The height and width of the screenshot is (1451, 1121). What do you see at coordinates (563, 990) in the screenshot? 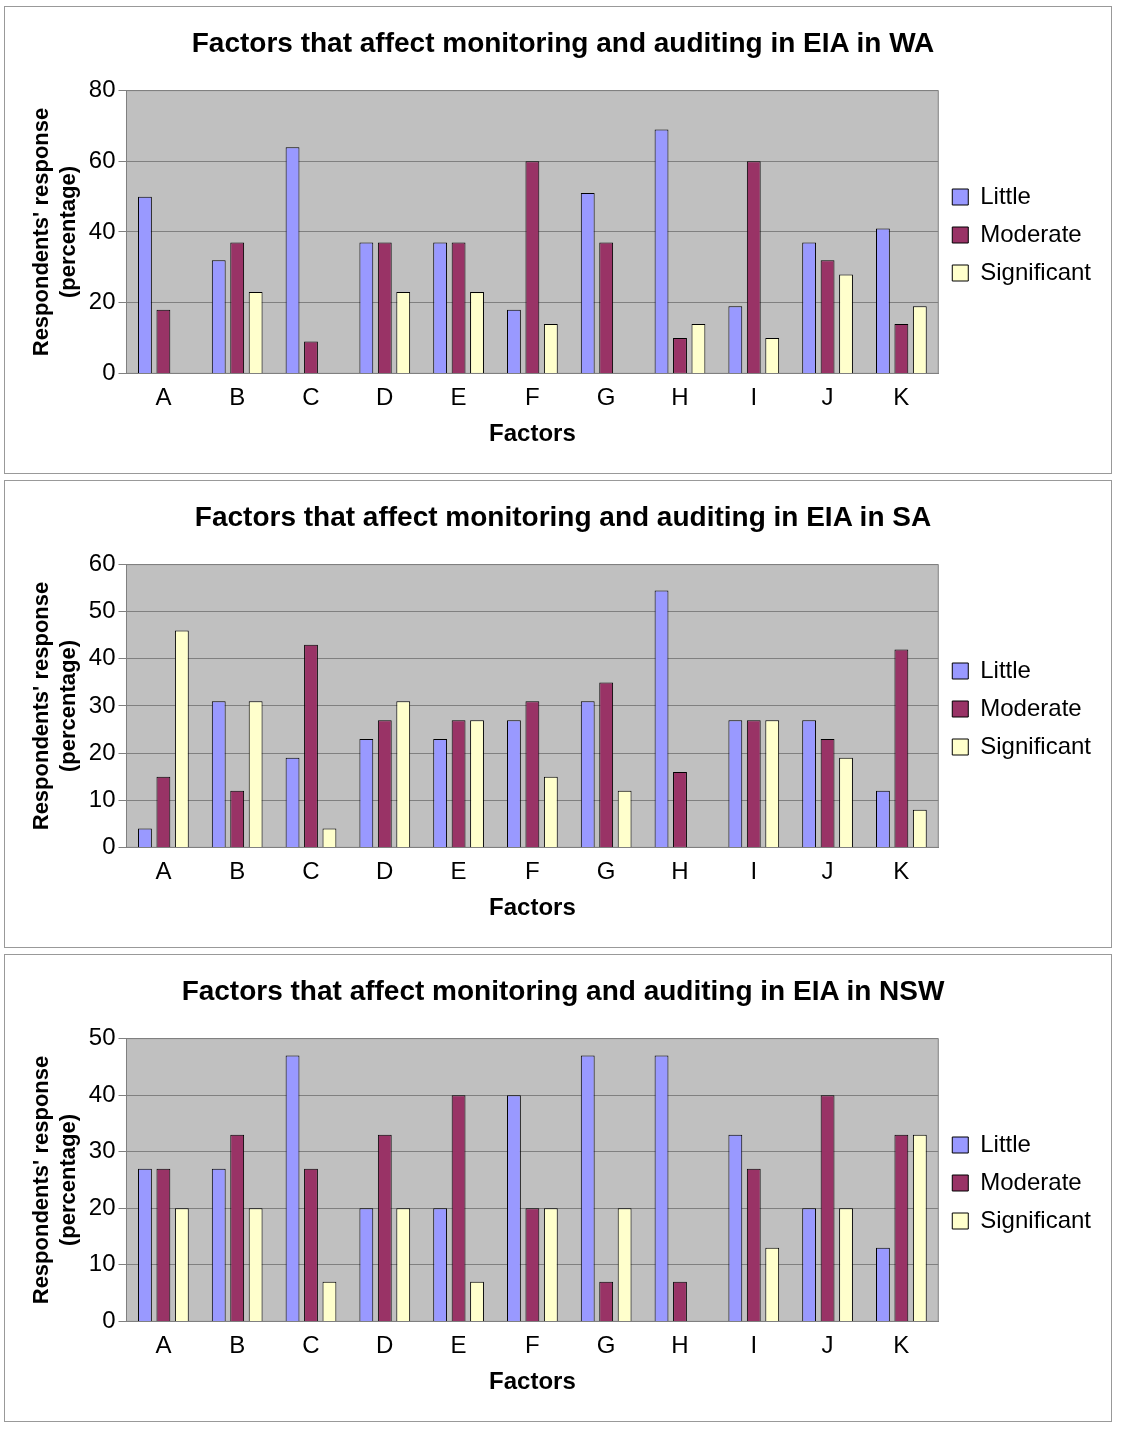
I see `chart-title: Factors that affect monitoring and auditing in EIA in NSW` at bounding box center [563, 990].